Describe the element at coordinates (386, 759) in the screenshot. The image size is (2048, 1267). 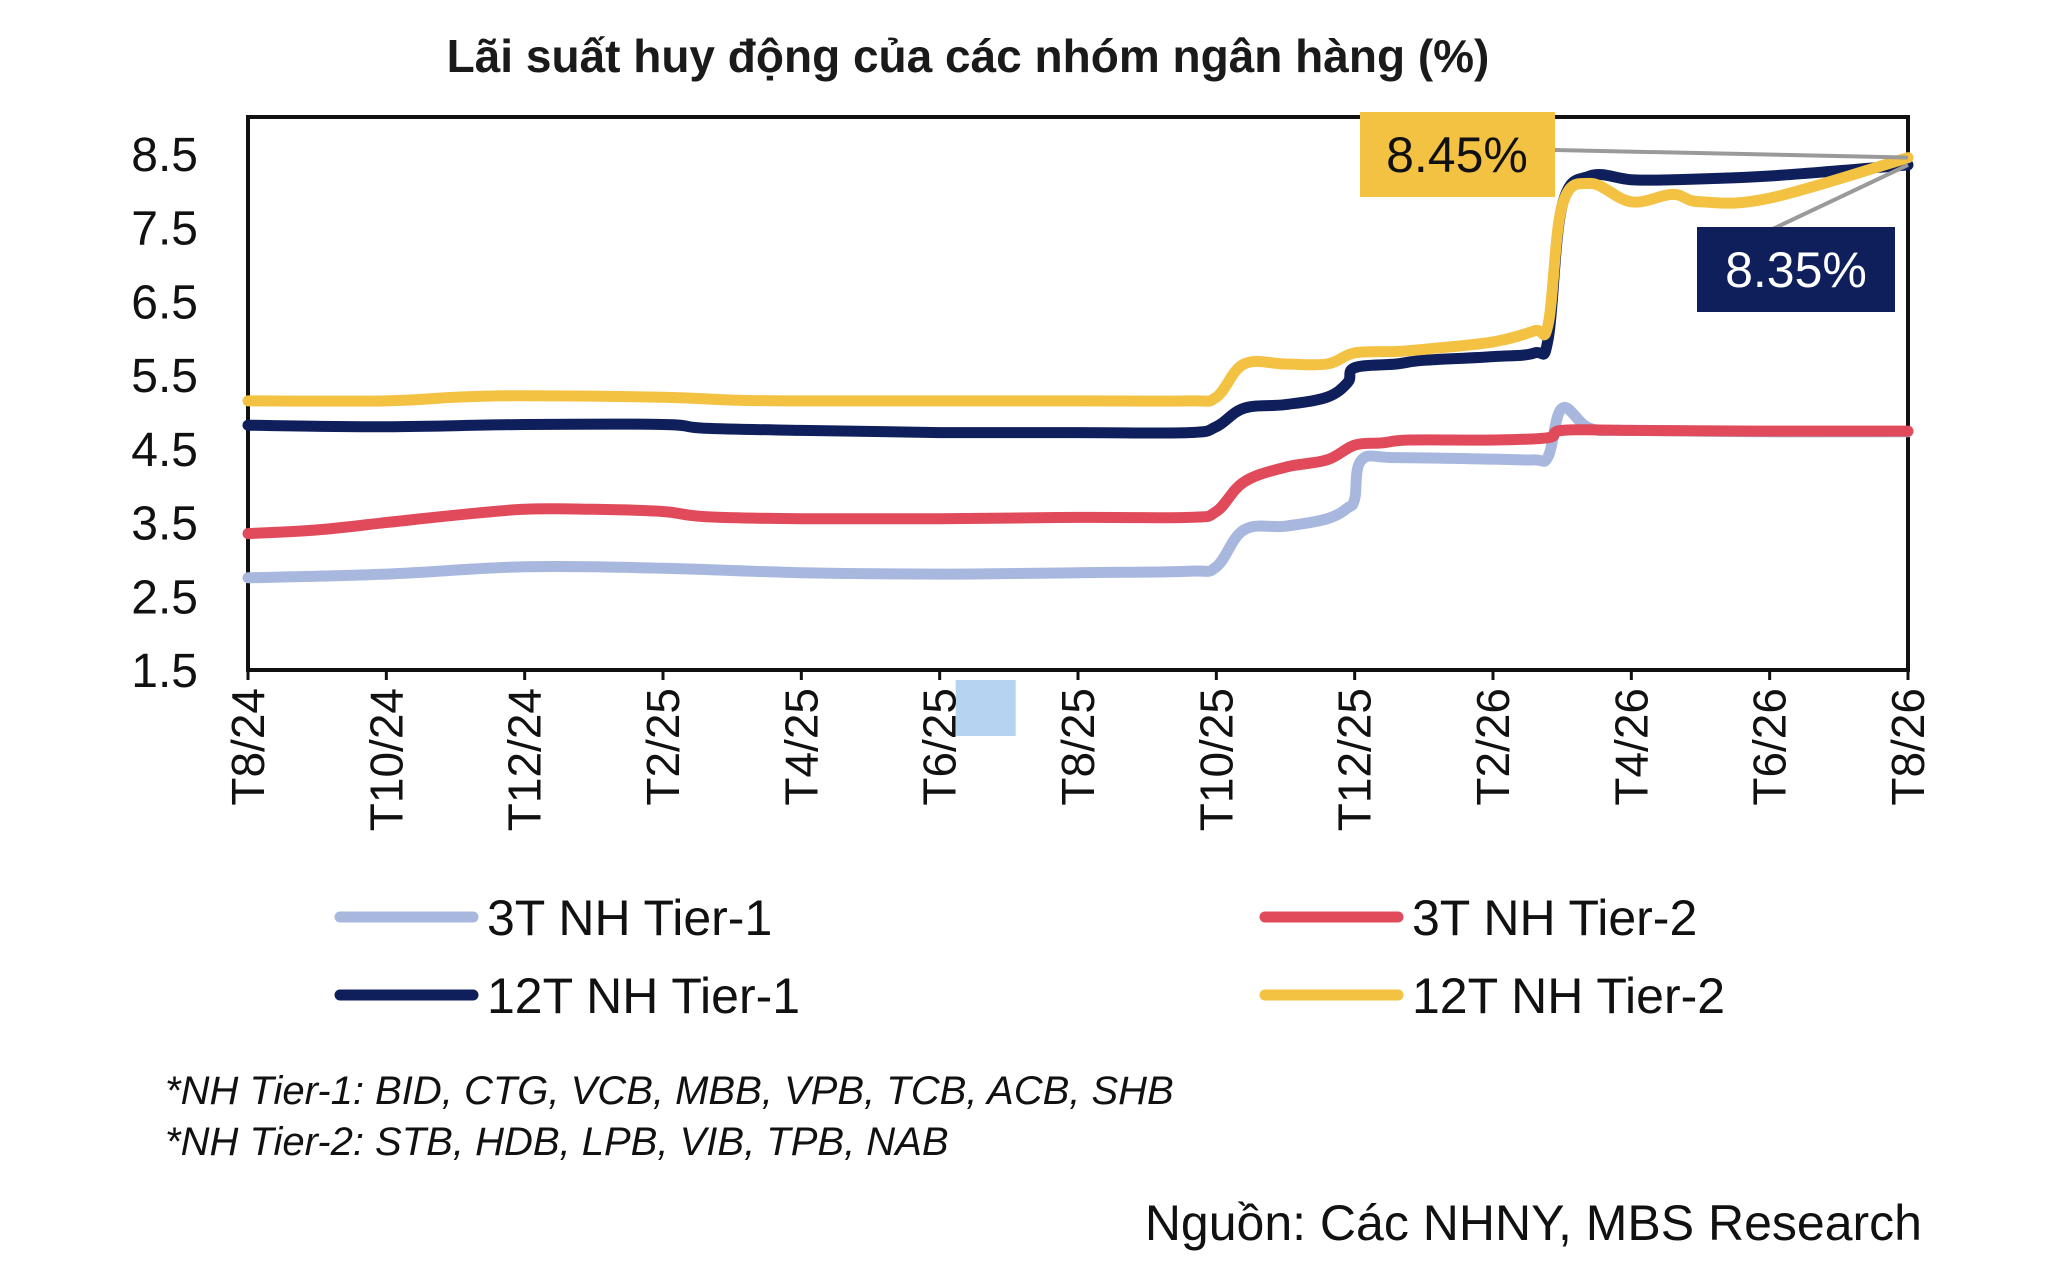
I see `x-tick-label: T10/24` at that location.